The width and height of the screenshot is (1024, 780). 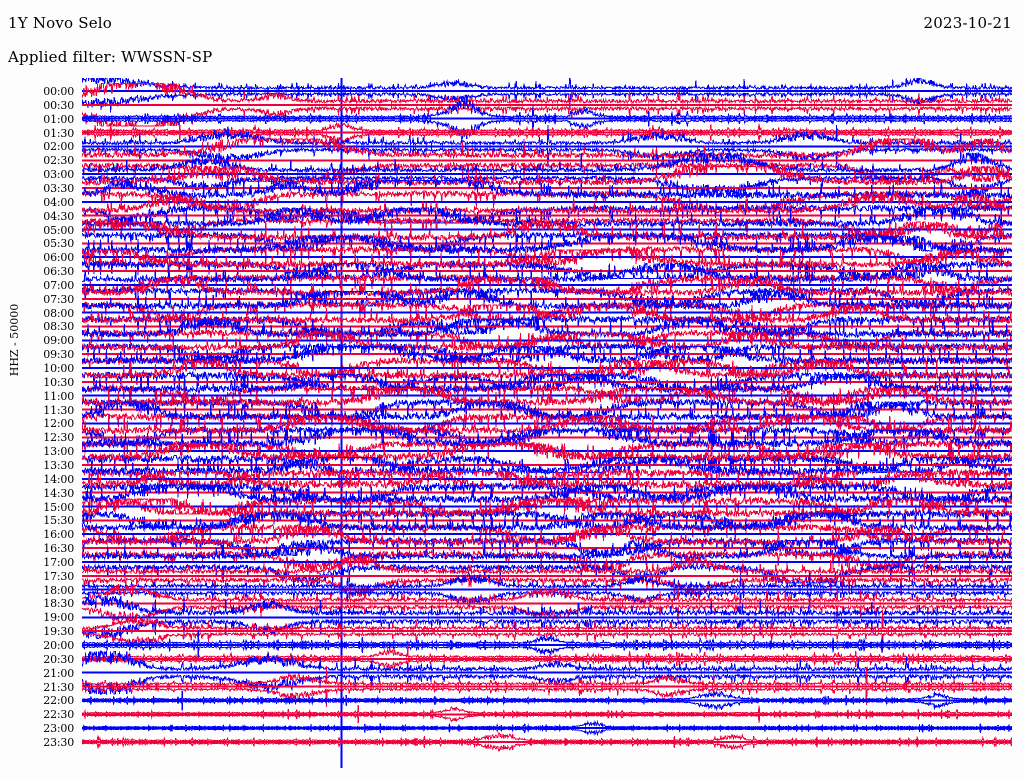 I want to click on time-label: 06:30, so click(x=58, y=272).